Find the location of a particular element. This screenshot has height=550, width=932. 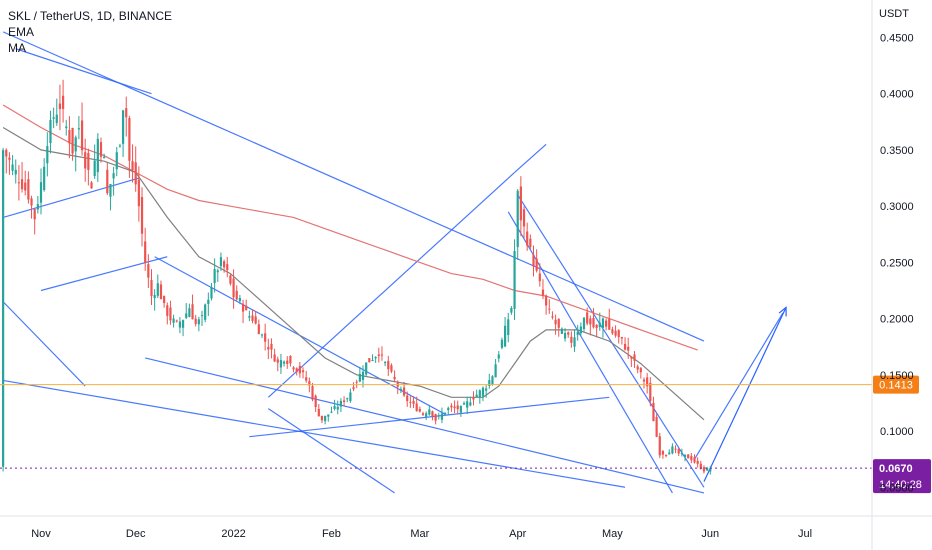

projection-arrow is located at coordinates (745, 394).